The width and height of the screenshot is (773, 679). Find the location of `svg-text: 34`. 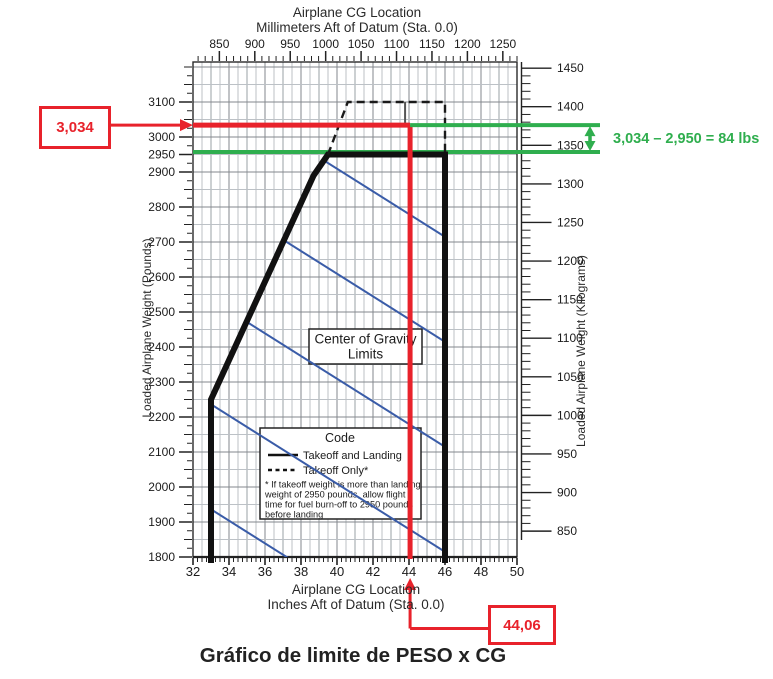

svg-text: 34 is located at coordinates (229, 571).